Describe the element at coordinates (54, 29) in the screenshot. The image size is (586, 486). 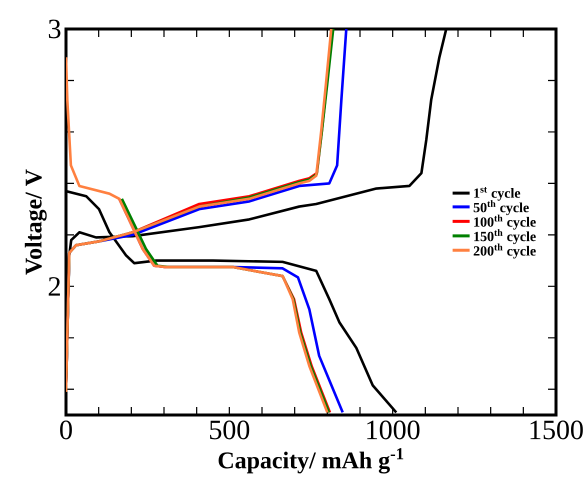
I see `y-tick-label: 3` at that location.